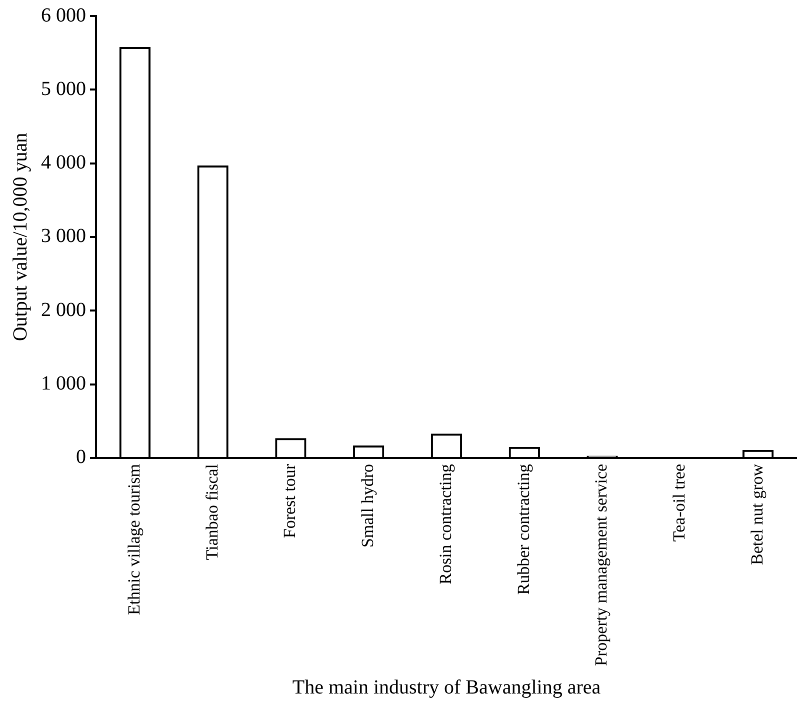 The width and height of the screenshot is (797, 709). I want to click on y-tick-label: 3 000, so click(63, 236).